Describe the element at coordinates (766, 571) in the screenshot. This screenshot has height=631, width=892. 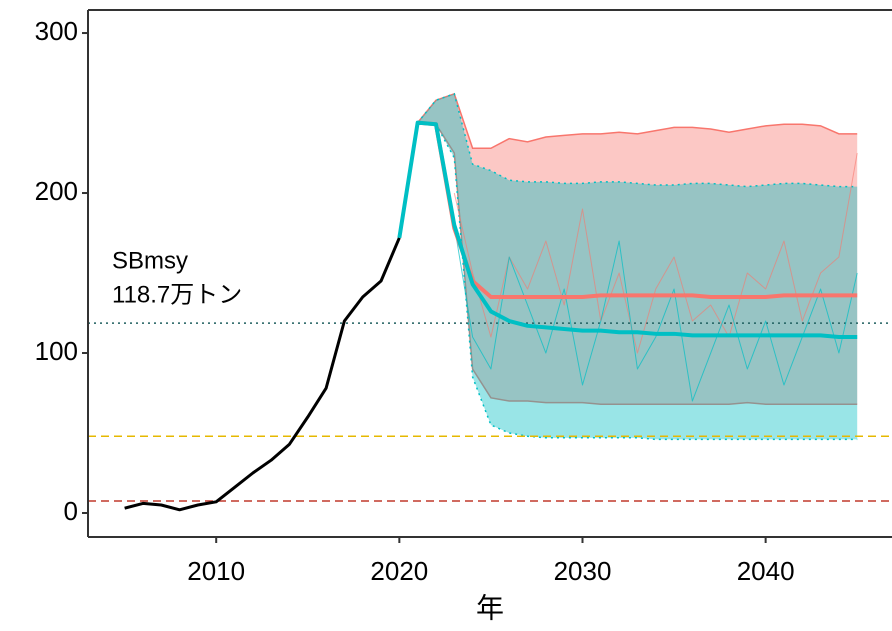
I see `x-tick-label: 2040` at that location.